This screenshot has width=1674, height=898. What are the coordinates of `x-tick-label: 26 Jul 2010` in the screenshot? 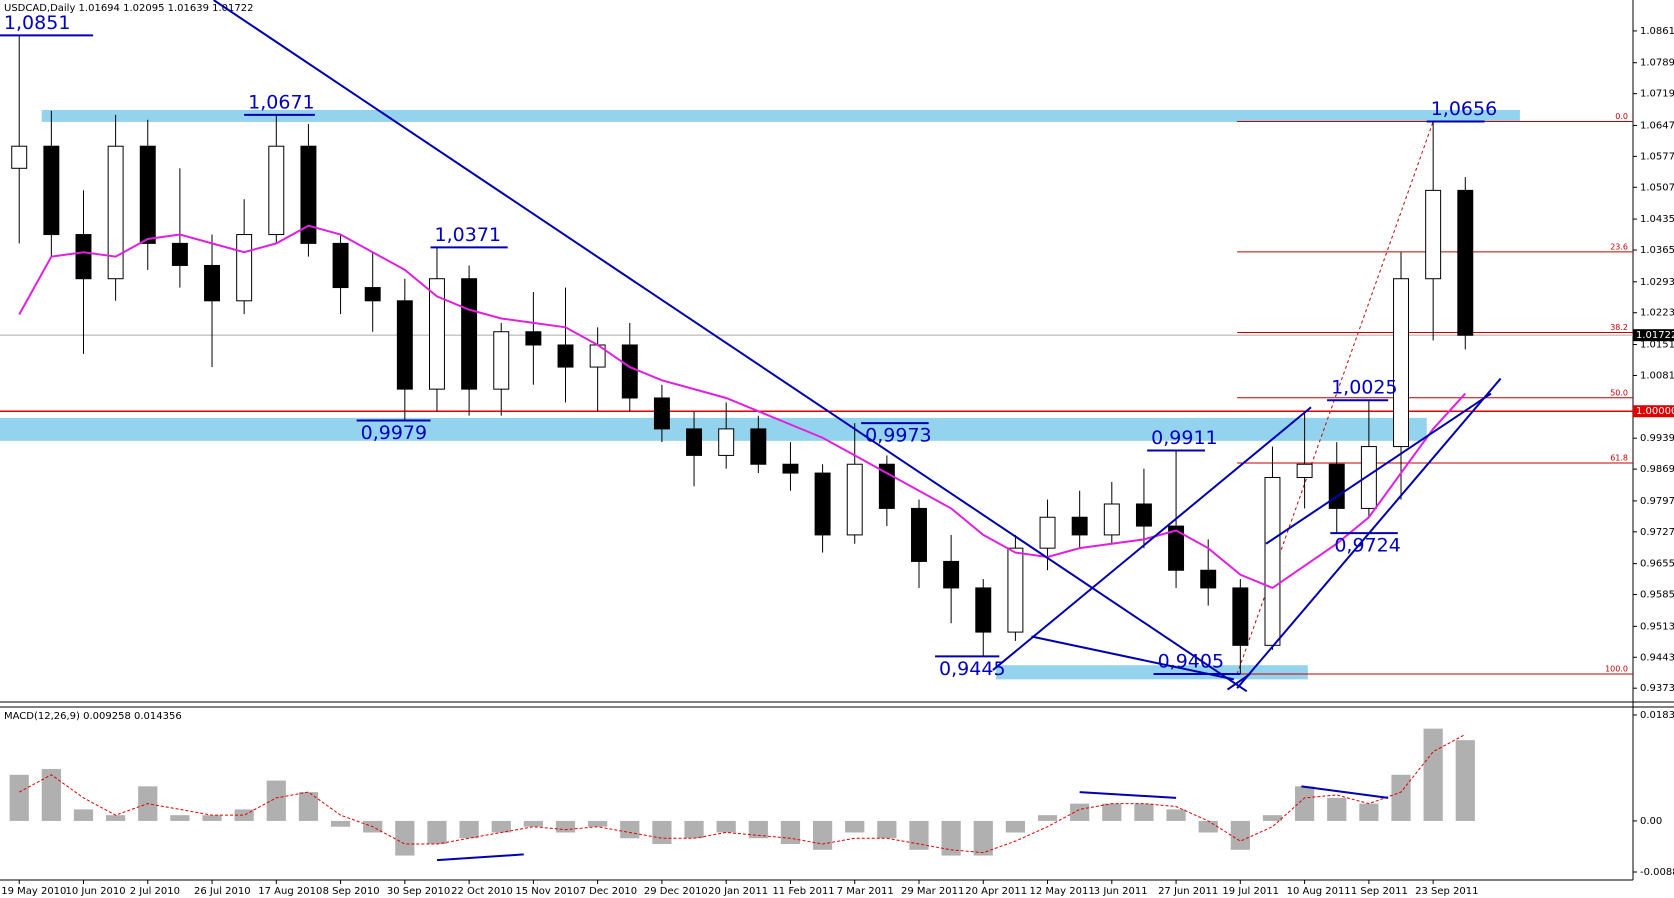 It's located at (222, 891).